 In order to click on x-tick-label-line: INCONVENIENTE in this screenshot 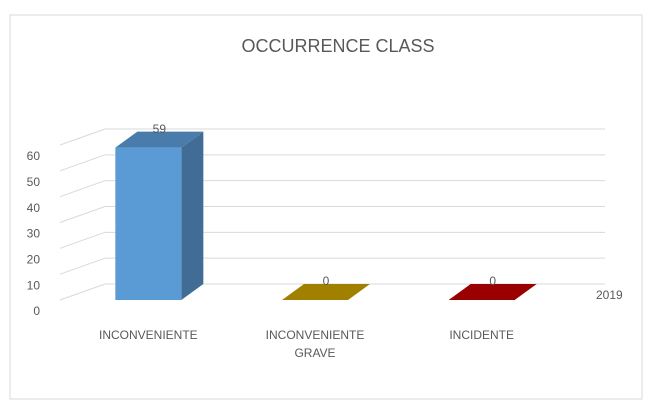, I will do `click(315, 335)`.